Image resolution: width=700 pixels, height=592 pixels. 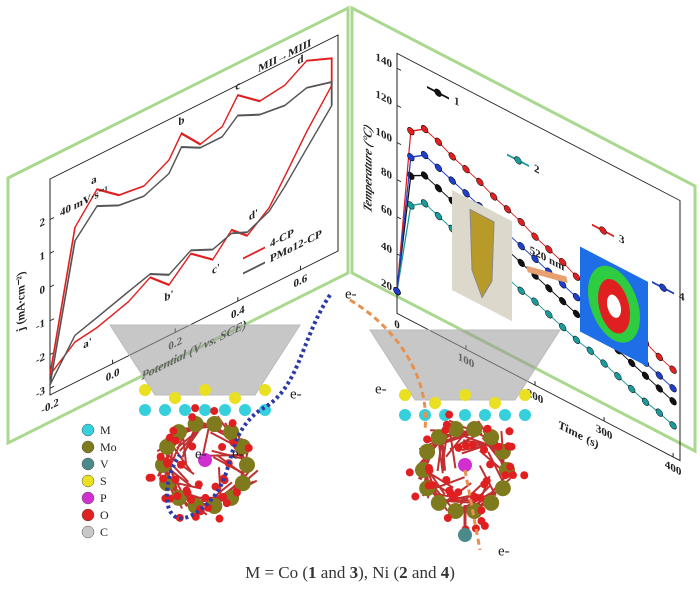 I want to click on y-tick-label: 0, so click(x=43, y=290).